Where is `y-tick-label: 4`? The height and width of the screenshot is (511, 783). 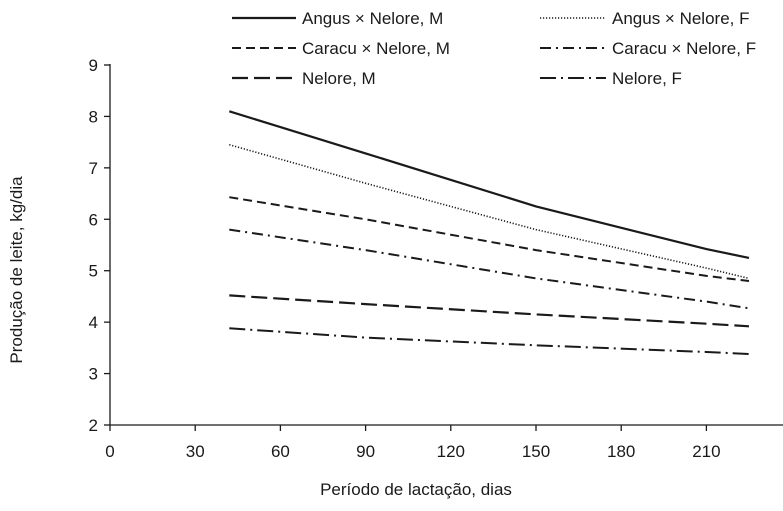 y-tick-label: 4 is located at coordinates (93, 322).